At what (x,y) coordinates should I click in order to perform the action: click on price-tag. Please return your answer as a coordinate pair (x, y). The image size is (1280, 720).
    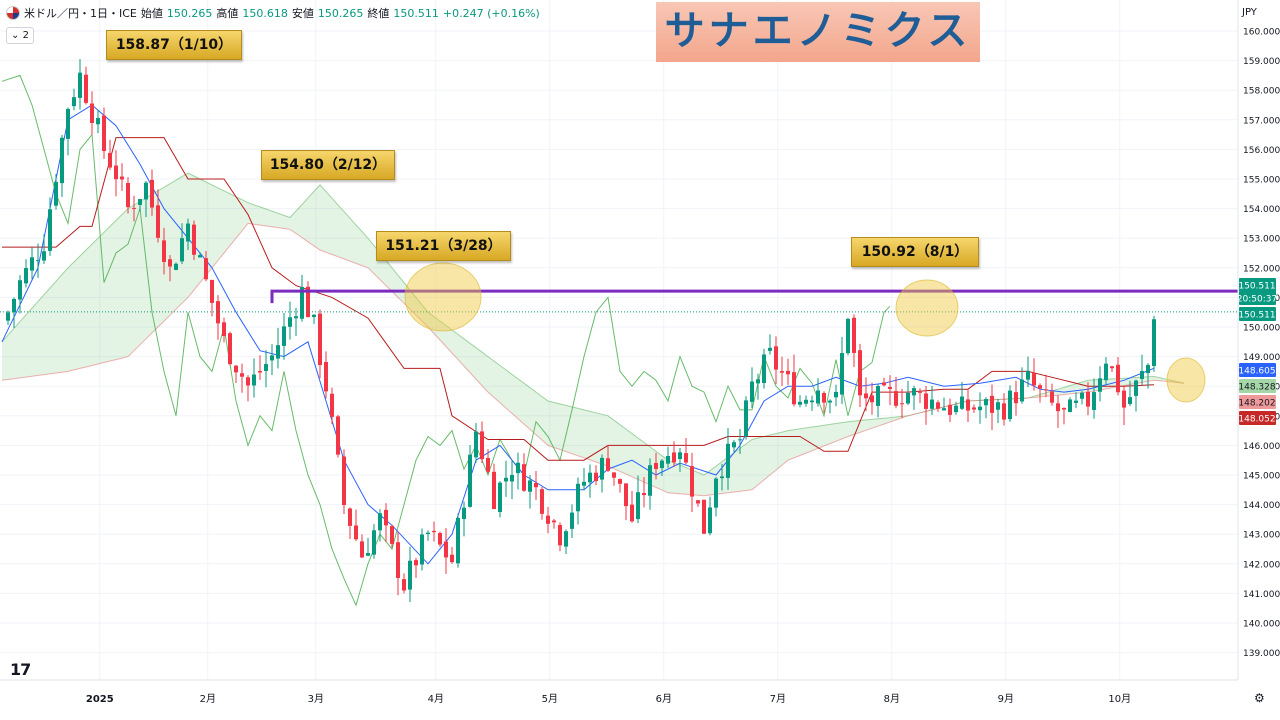
    Looking at the image, I should click on (1257, 285).